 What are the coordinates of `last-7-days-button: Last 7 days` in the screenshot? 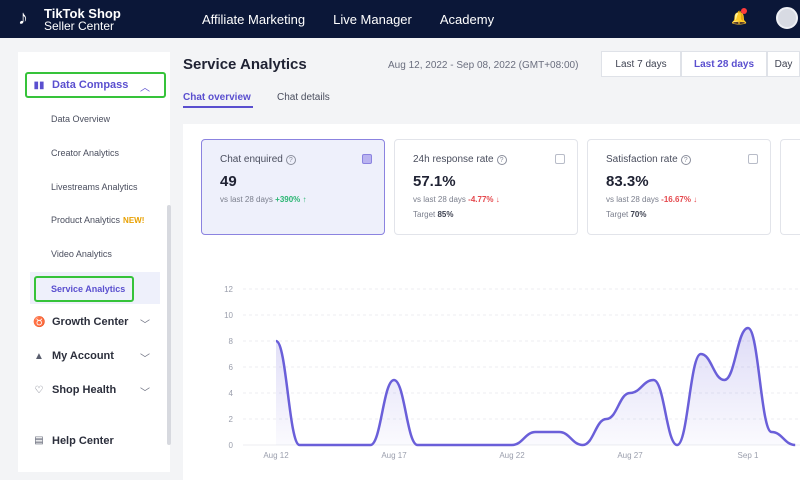 It's located at (641, 64).